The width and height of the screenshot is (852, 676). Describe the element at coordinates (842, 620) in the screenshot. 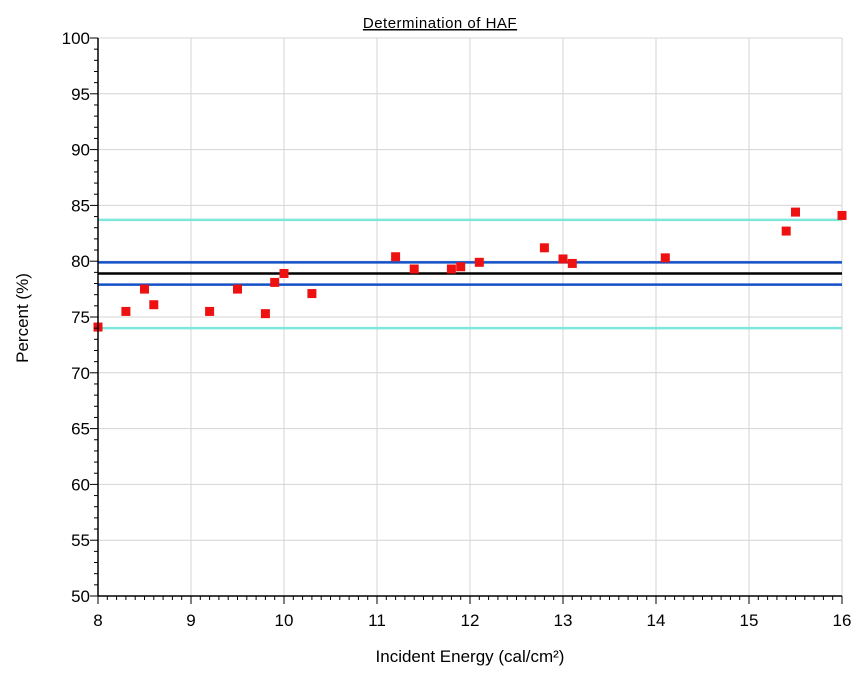

I see `x-tick-label: 16` at that location.